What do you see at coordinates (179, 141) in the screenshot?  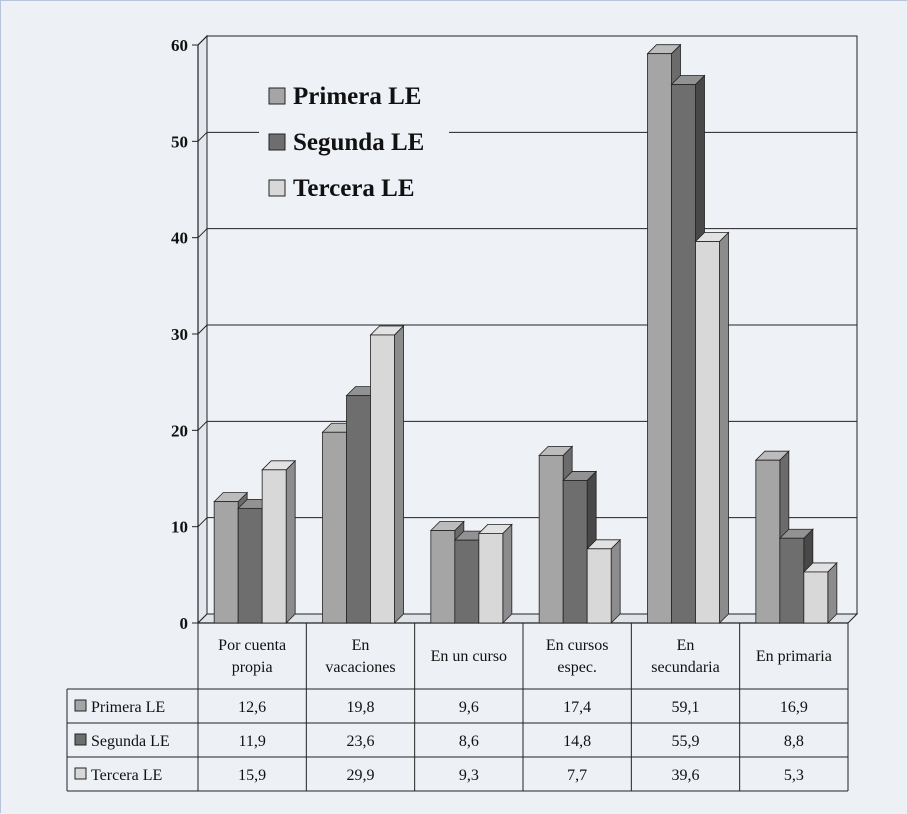 I see `y-tick-label: 50` at bounding box center [179, 141].